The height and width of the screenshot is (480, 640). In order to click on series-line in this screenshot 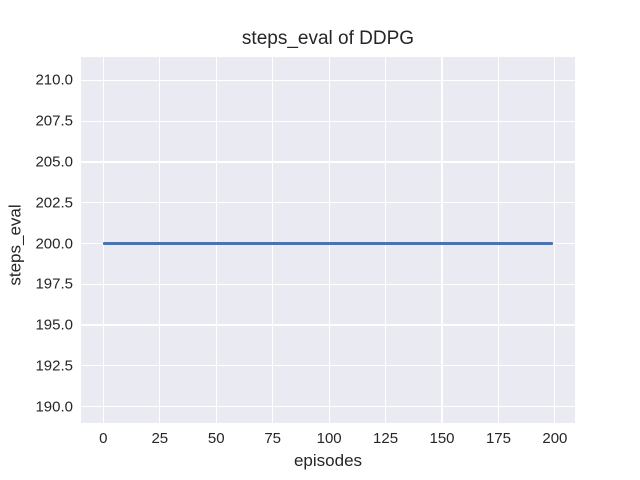, I will do `click(328, 243)`.